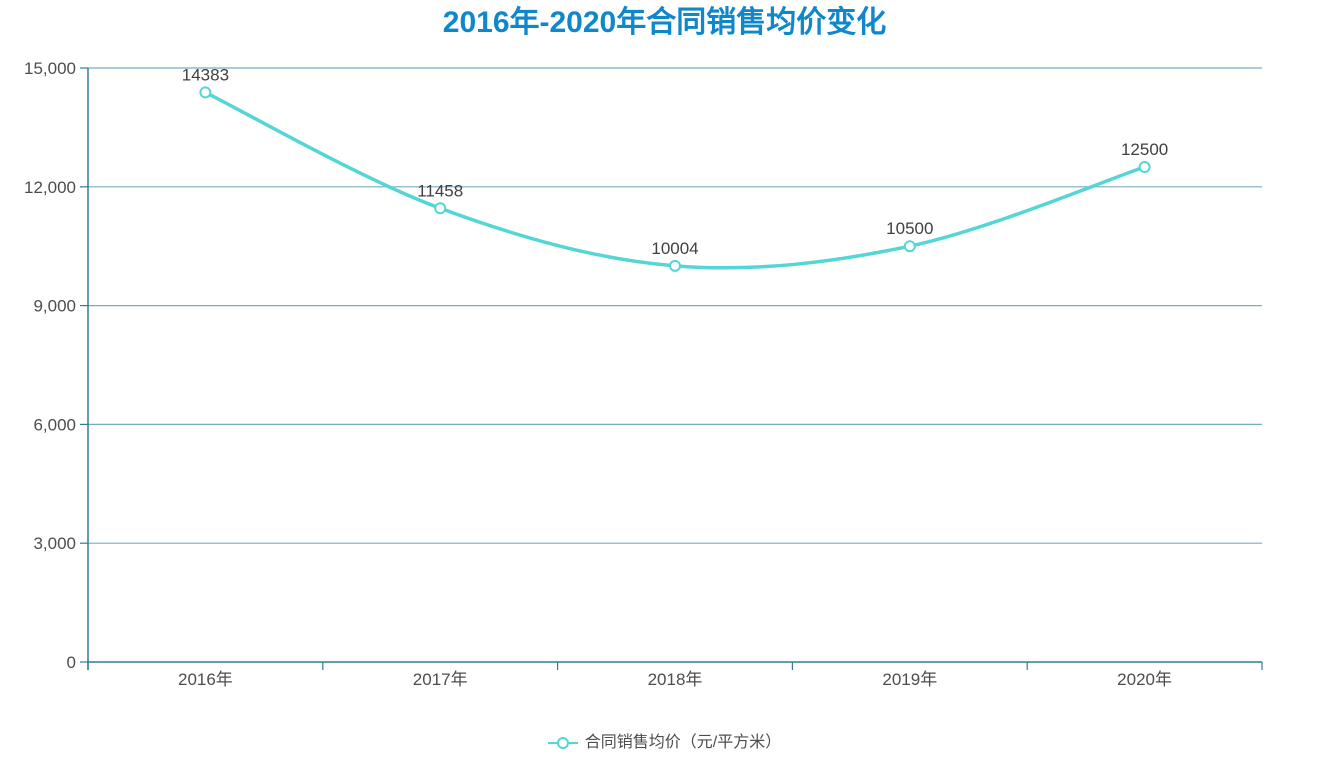 Image resolution: width=1329 pixels, height=757 pixels. Describe the element at coordinates (54, 543) in the screenshot. I see `y-axis-tick-label: 3,000` at that location.